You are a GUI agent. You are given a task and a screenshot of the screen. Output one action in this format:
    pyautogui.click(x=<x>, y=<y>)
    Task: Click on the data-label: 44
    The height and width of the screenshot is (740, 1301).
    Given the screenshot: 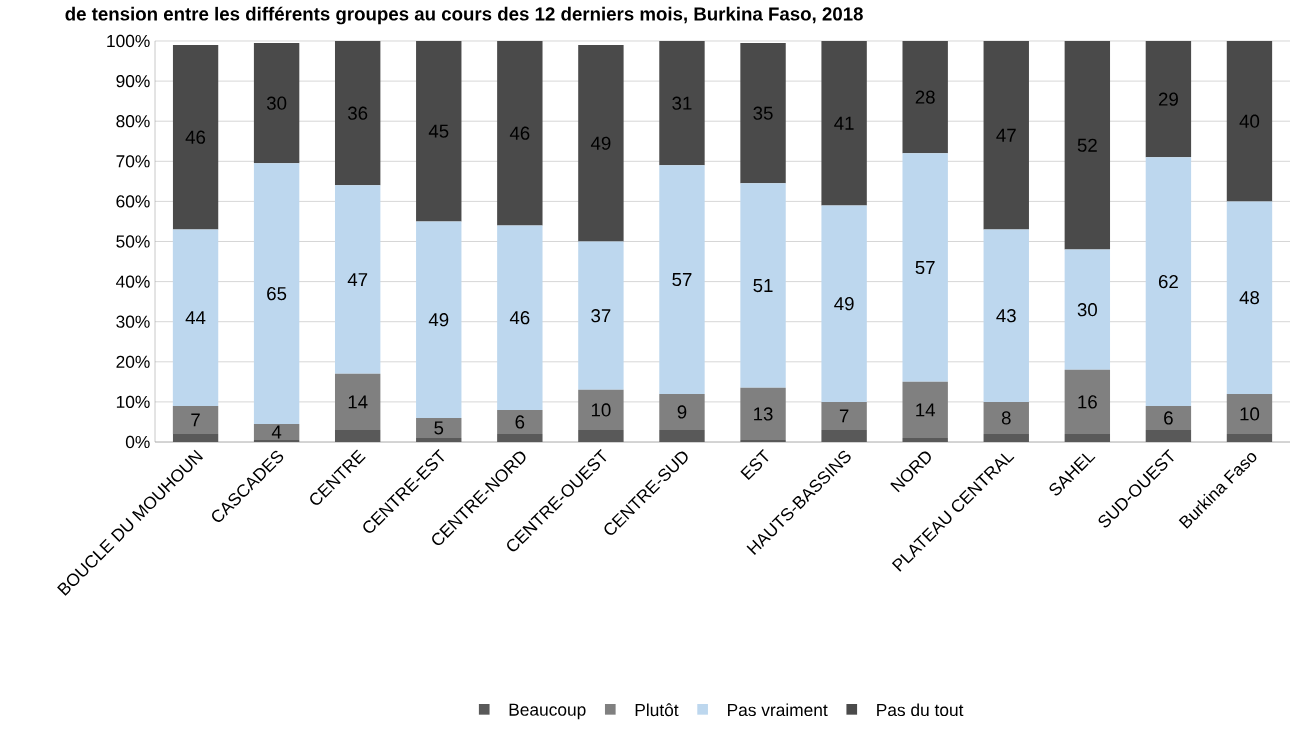 What is the action you would take?
    pyautogui.click(x=195, y=318)
    